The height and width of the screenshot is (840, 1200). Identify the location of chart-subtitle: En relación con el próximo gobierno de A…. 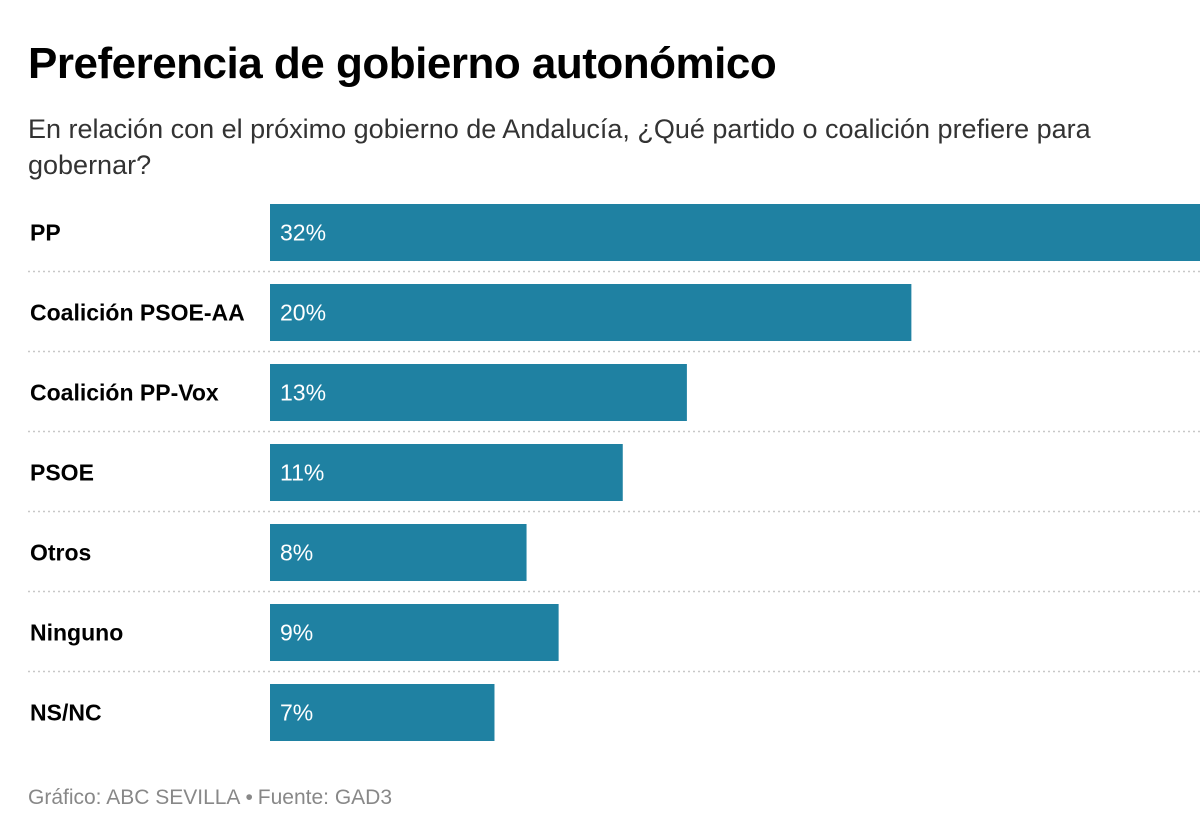
(559, 147).